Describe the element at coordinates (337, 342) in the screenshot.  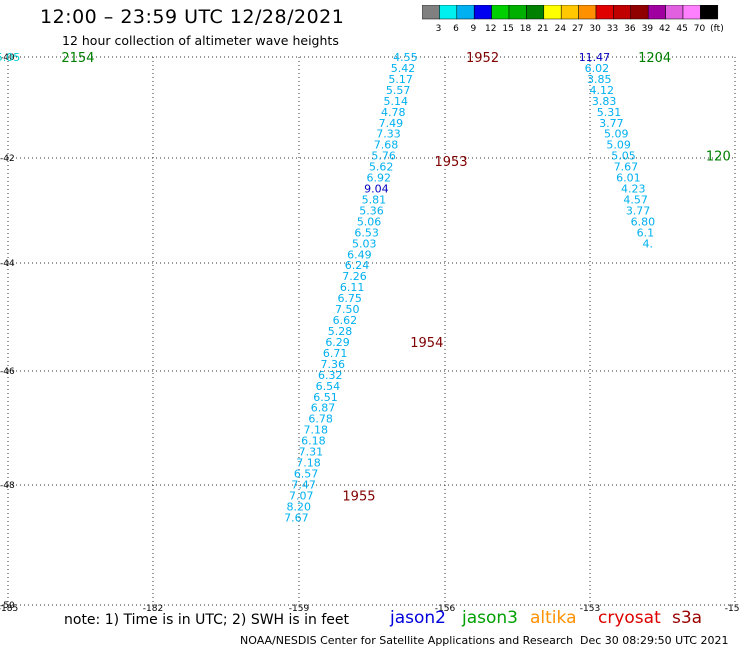
I see `wave-height-value: 6.29` at that location.